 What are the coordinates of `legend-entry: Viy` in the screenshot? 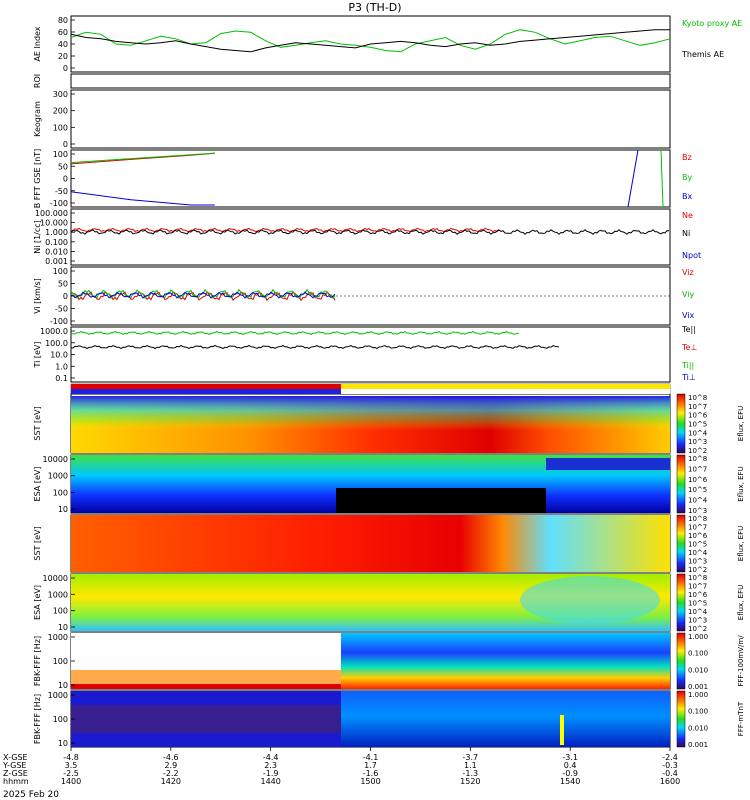 It's located at (688, 294).